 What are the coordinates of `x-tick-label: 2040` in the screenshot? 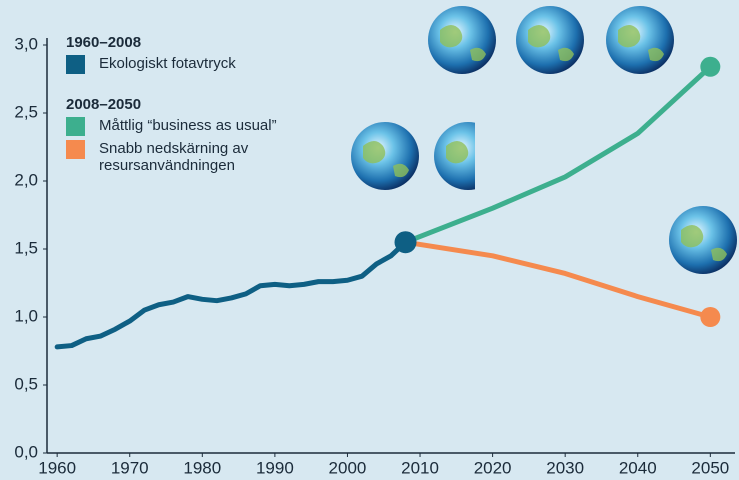 It's located at (638, 467).